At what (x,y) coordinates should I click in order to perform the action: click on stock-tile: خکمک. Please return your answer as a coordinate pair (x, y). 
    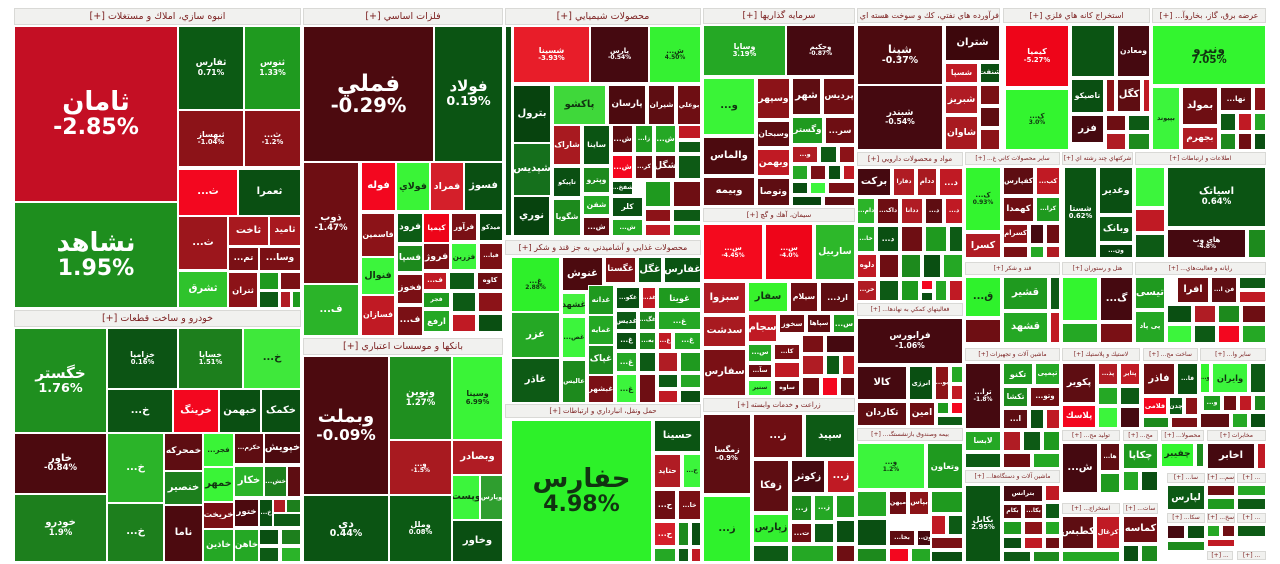
    Looking at the image, I should click on (281, 411).